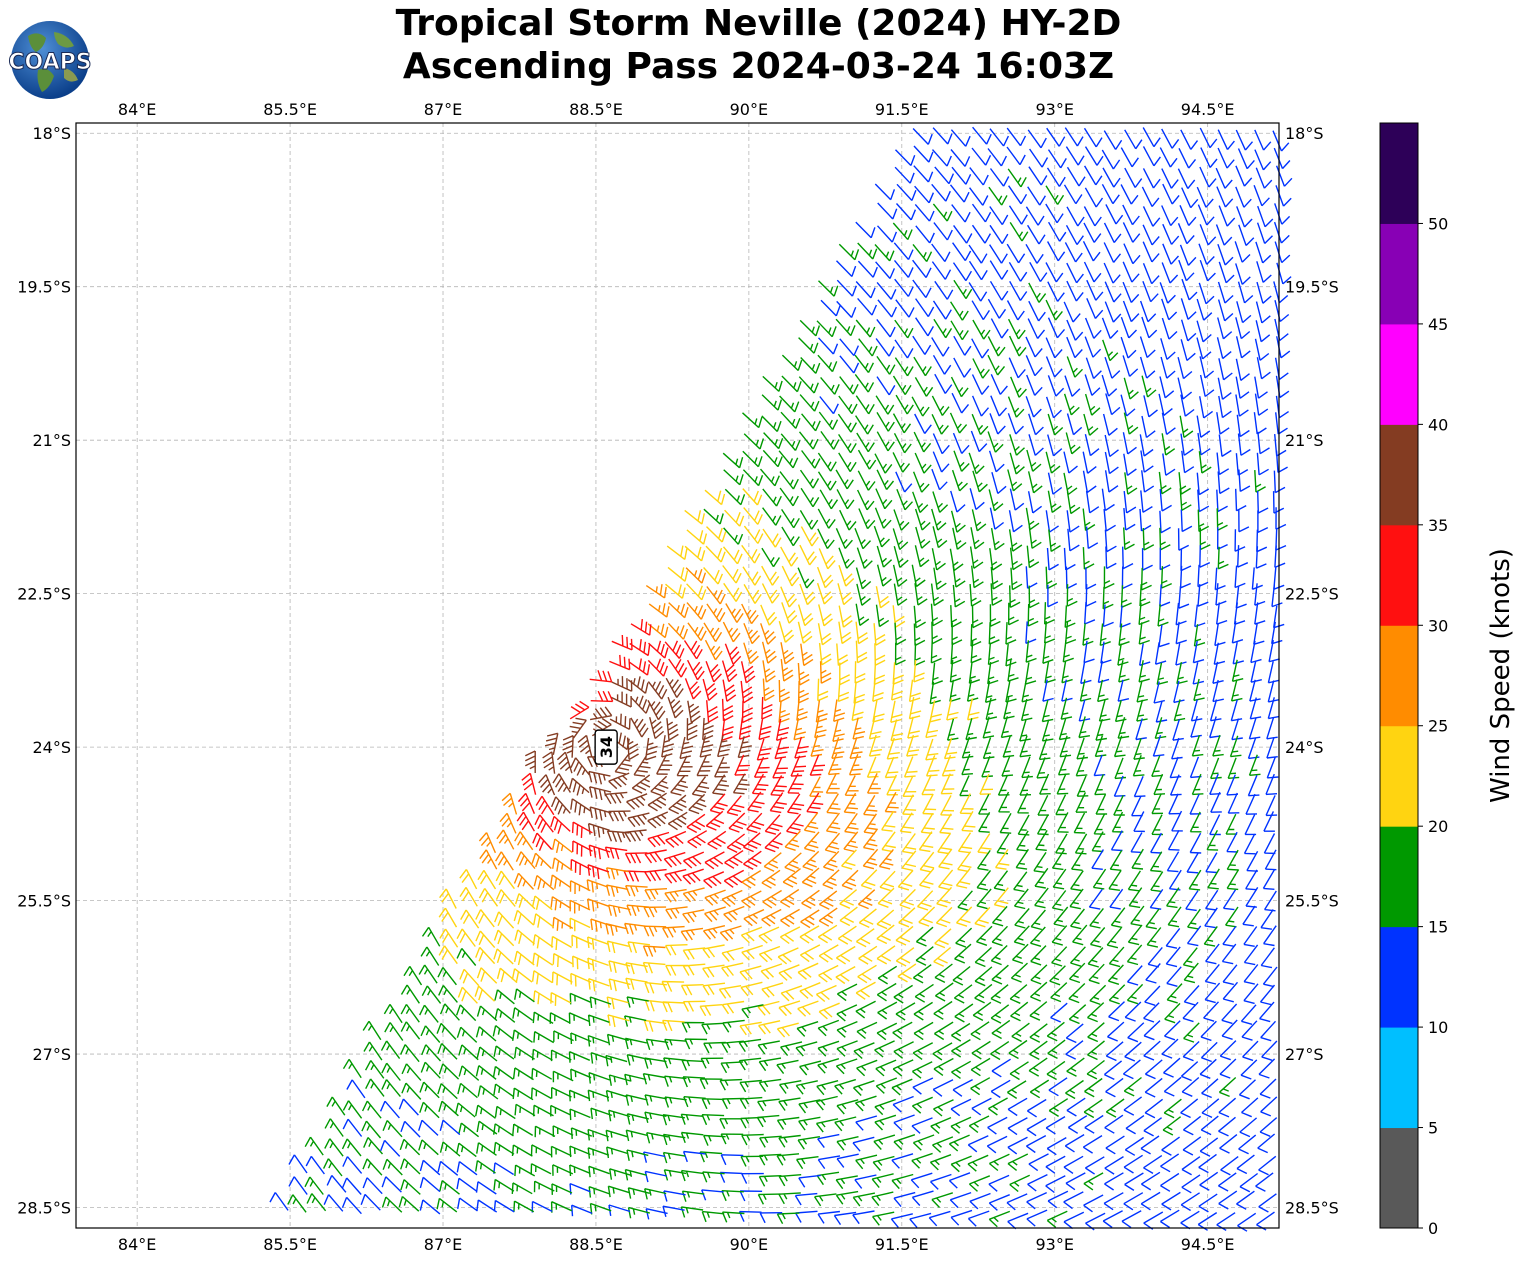  Describe the element at coordinates (1433, 1228) in the screenshot. I see `colorbar-tick-label: 0` at that location.